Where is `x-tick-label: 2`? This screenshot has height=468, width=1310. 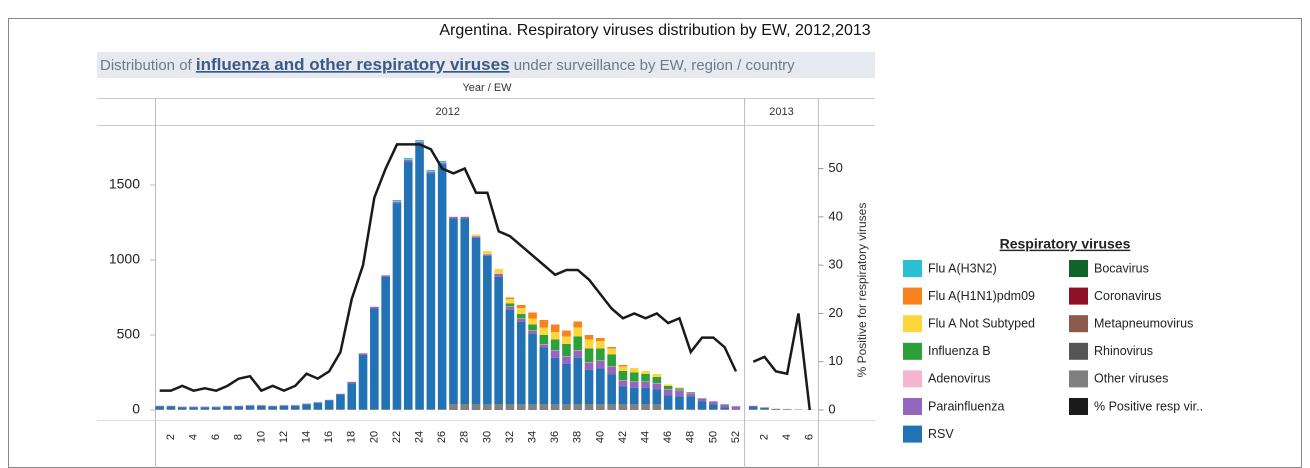
x-tick-label: 2 is located at coordinates (171, 437).